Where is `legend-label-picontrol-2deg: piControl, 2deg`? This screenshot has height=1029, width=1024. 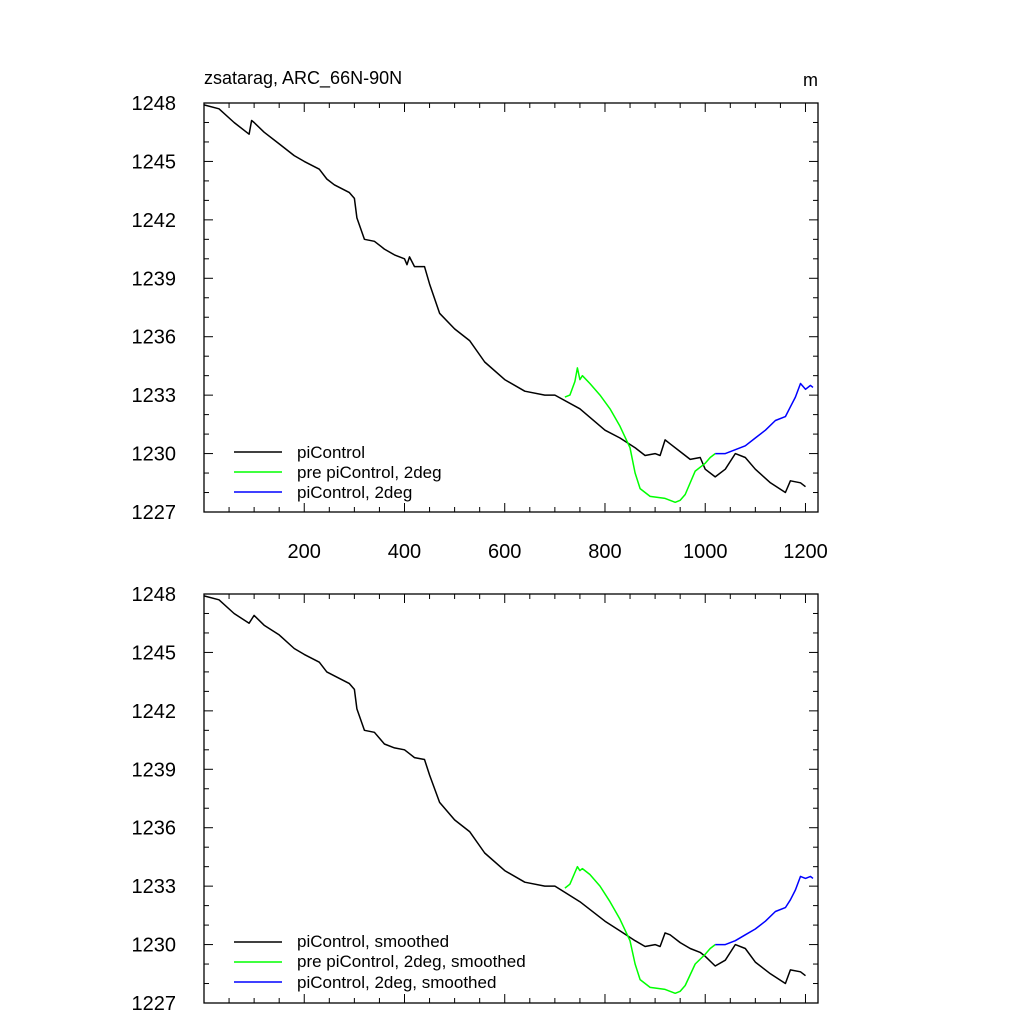 legend-label-picontrol-2deg: piControl, 2deg is located at coordinates (354, 492).